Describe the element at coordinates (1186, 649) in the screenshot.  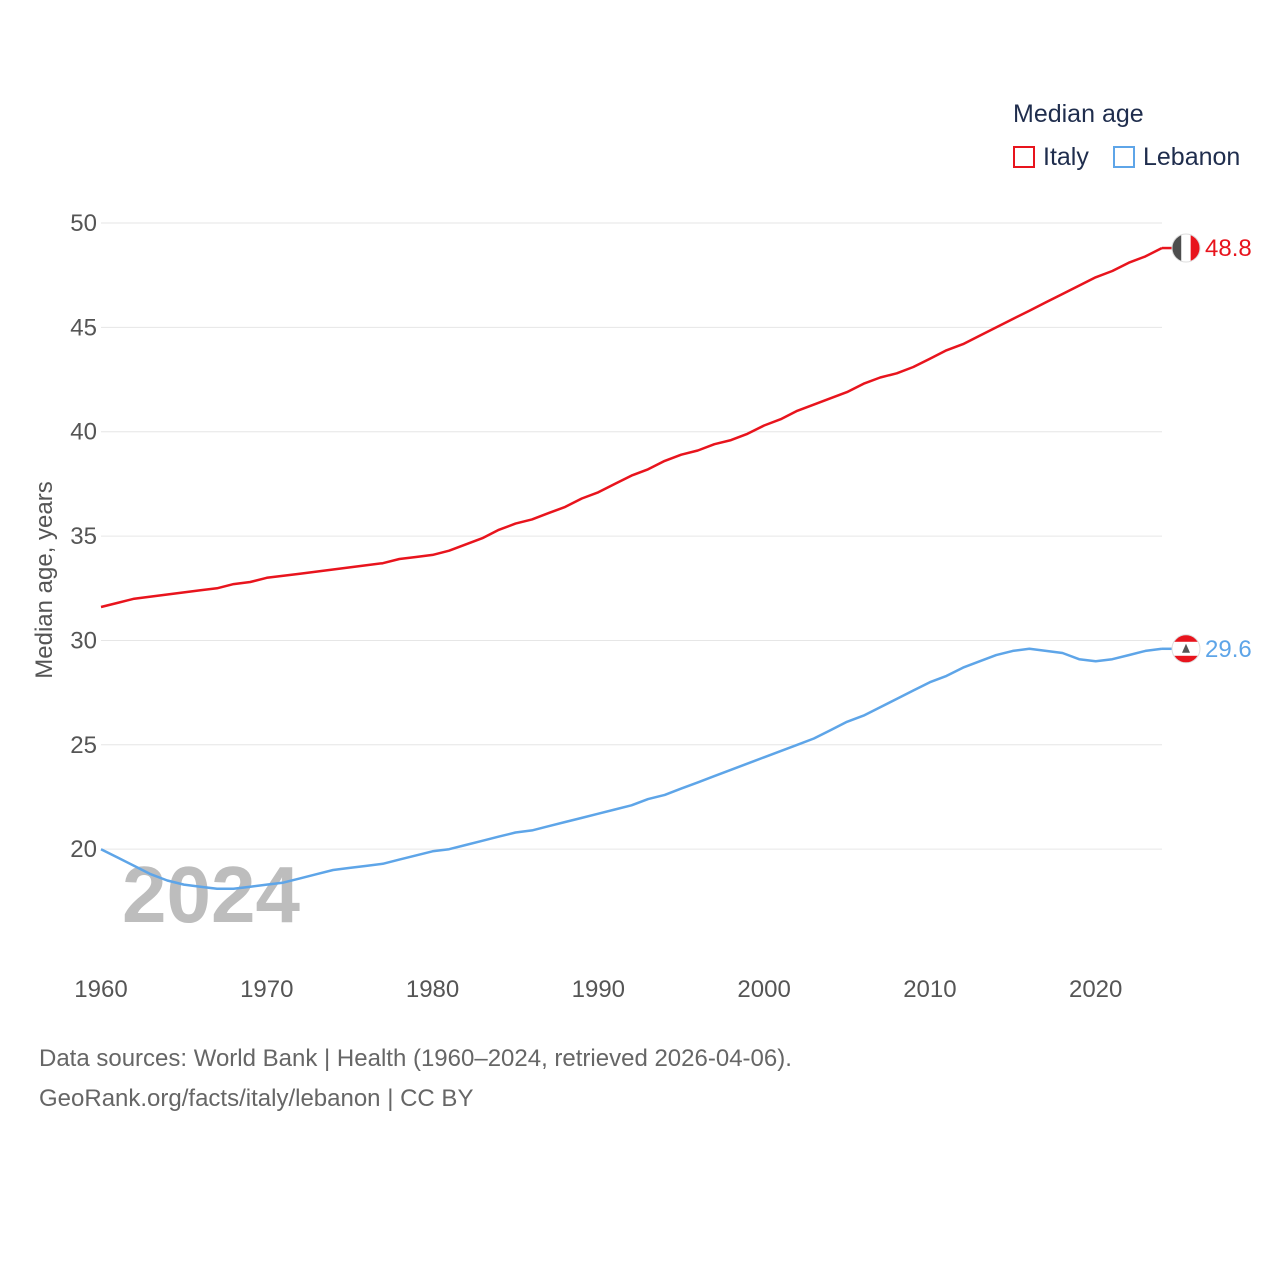
I see `flag-lebanon-icon` at that location.